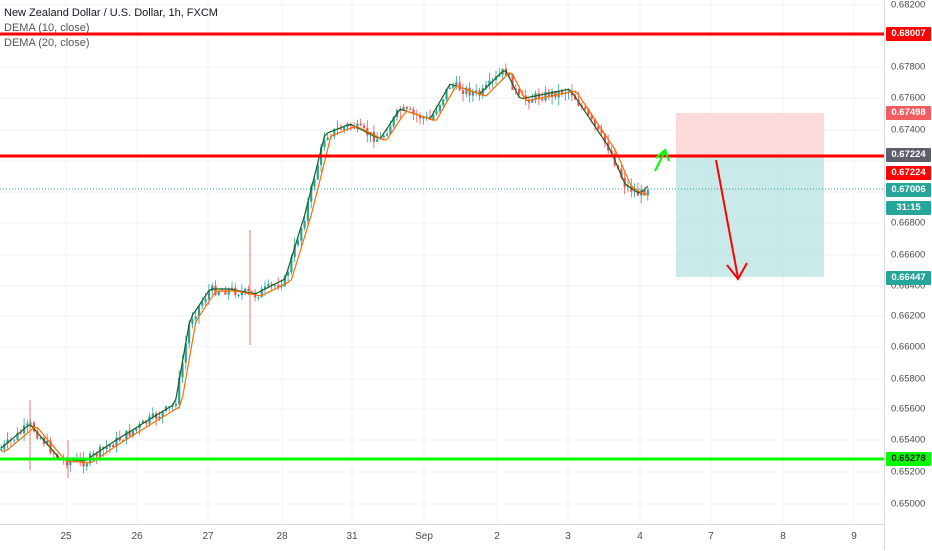 This screenshot has height=551, width=932. What do you see at coordinates (908, 34) in the screenshot?
I see `resistance-top-badge: 0.68007` at bounding box center [908, 34].